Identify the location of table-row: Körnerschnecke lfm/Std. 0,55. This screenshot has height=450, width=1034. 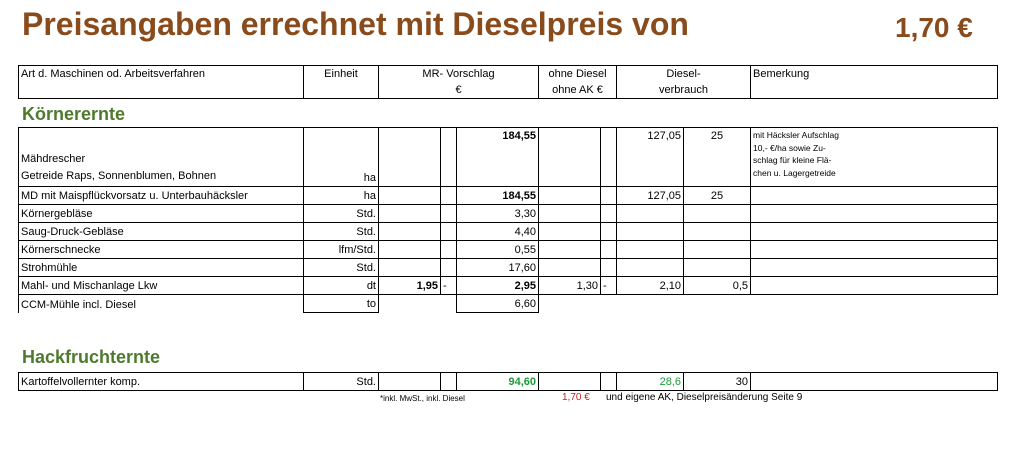
(508, 249).